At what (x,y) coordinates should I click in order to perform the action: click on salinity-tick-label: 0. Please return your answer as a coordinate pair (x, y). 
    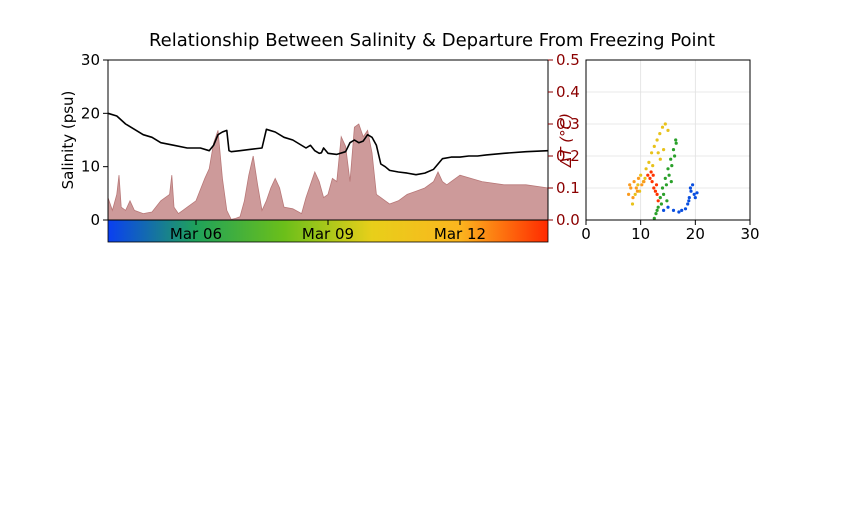
    Looking at the image, I should click on (95, 220).